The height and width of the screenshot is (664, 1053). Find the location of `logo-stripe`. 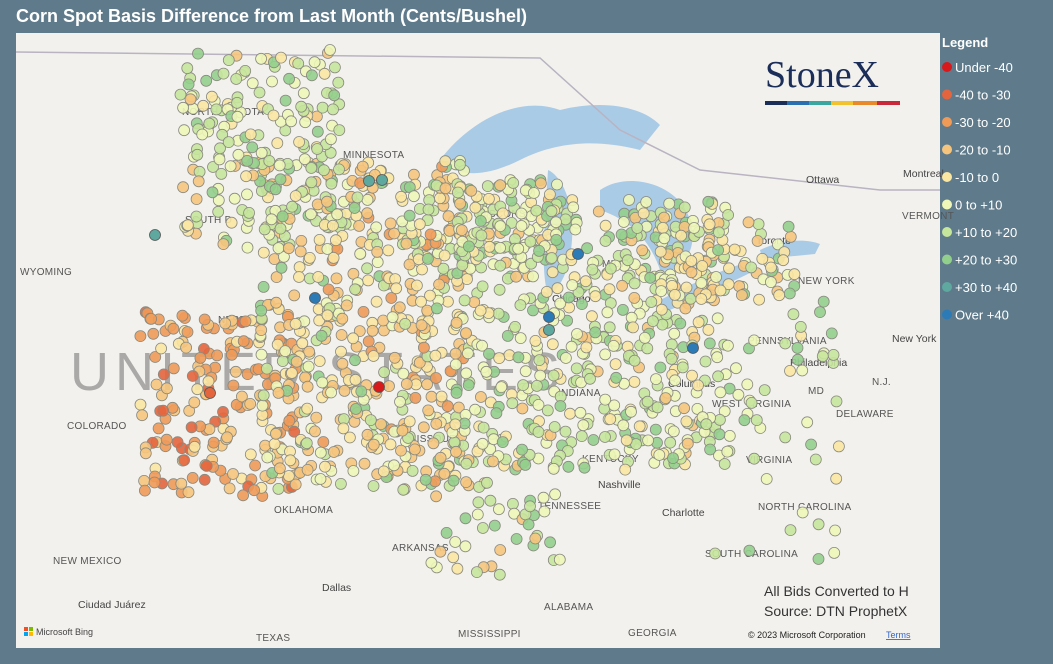

logo-stripe is located at coordinates (842, 103).